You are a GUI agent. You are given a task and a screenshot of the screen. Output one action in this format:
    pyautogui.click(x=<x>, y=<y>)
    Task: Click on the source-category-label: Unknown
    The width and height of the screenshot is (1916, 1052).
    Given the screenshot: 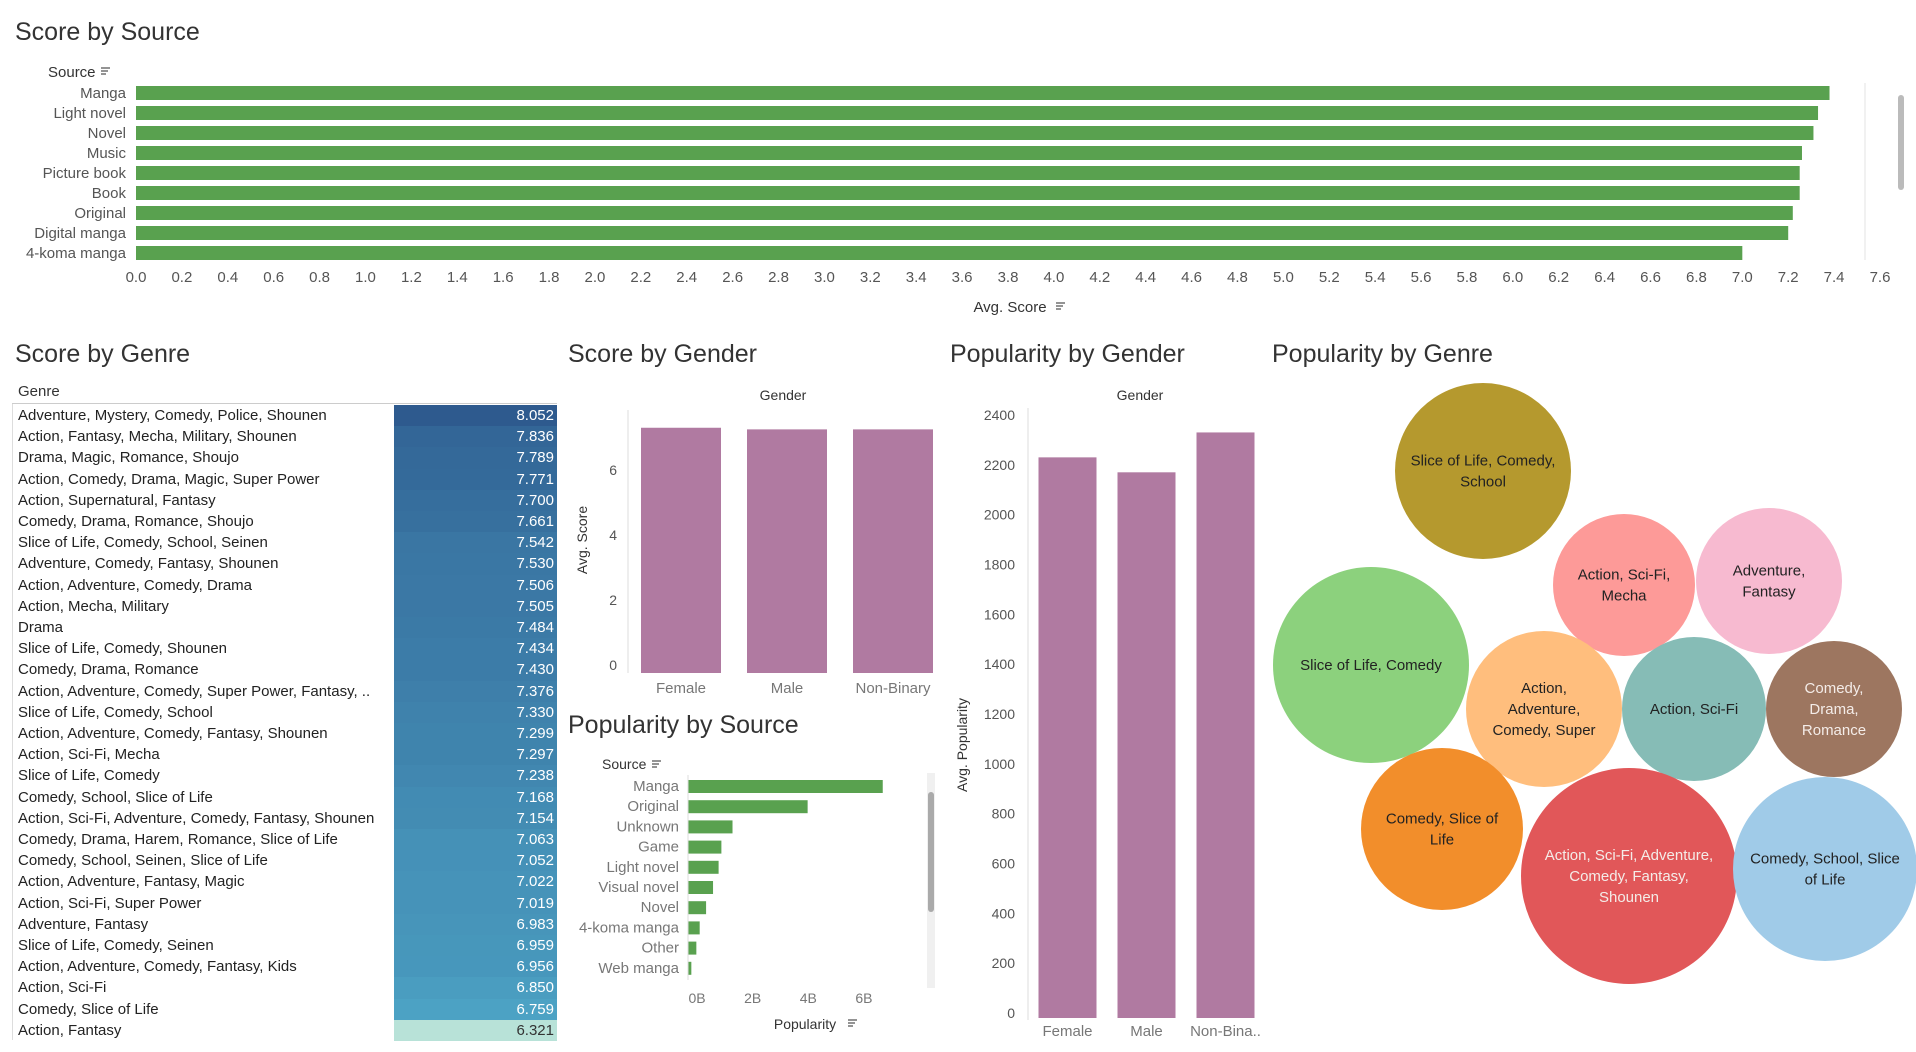 What is the action you would take?
    pyautogui.click(x=647, y=826)
    